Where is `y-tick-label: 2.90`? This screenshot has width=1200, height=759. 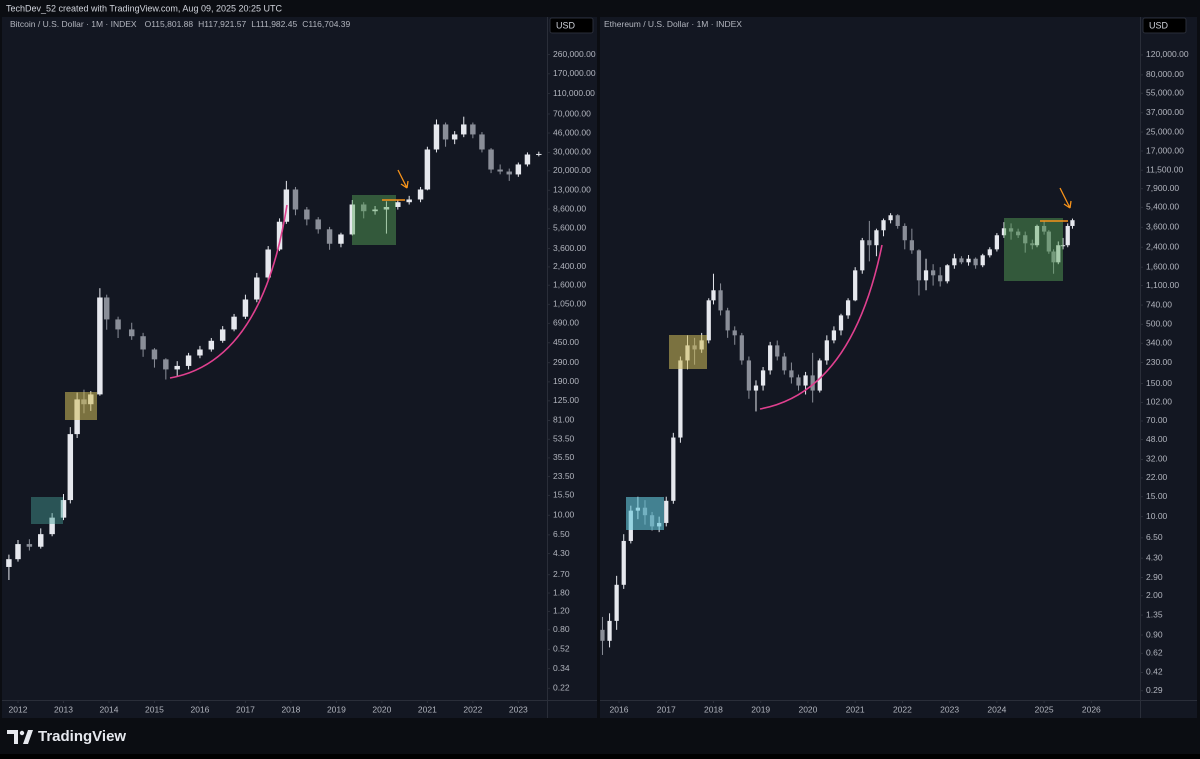
y-tick-label: 2.90 is located at coordinates (1154, 577).